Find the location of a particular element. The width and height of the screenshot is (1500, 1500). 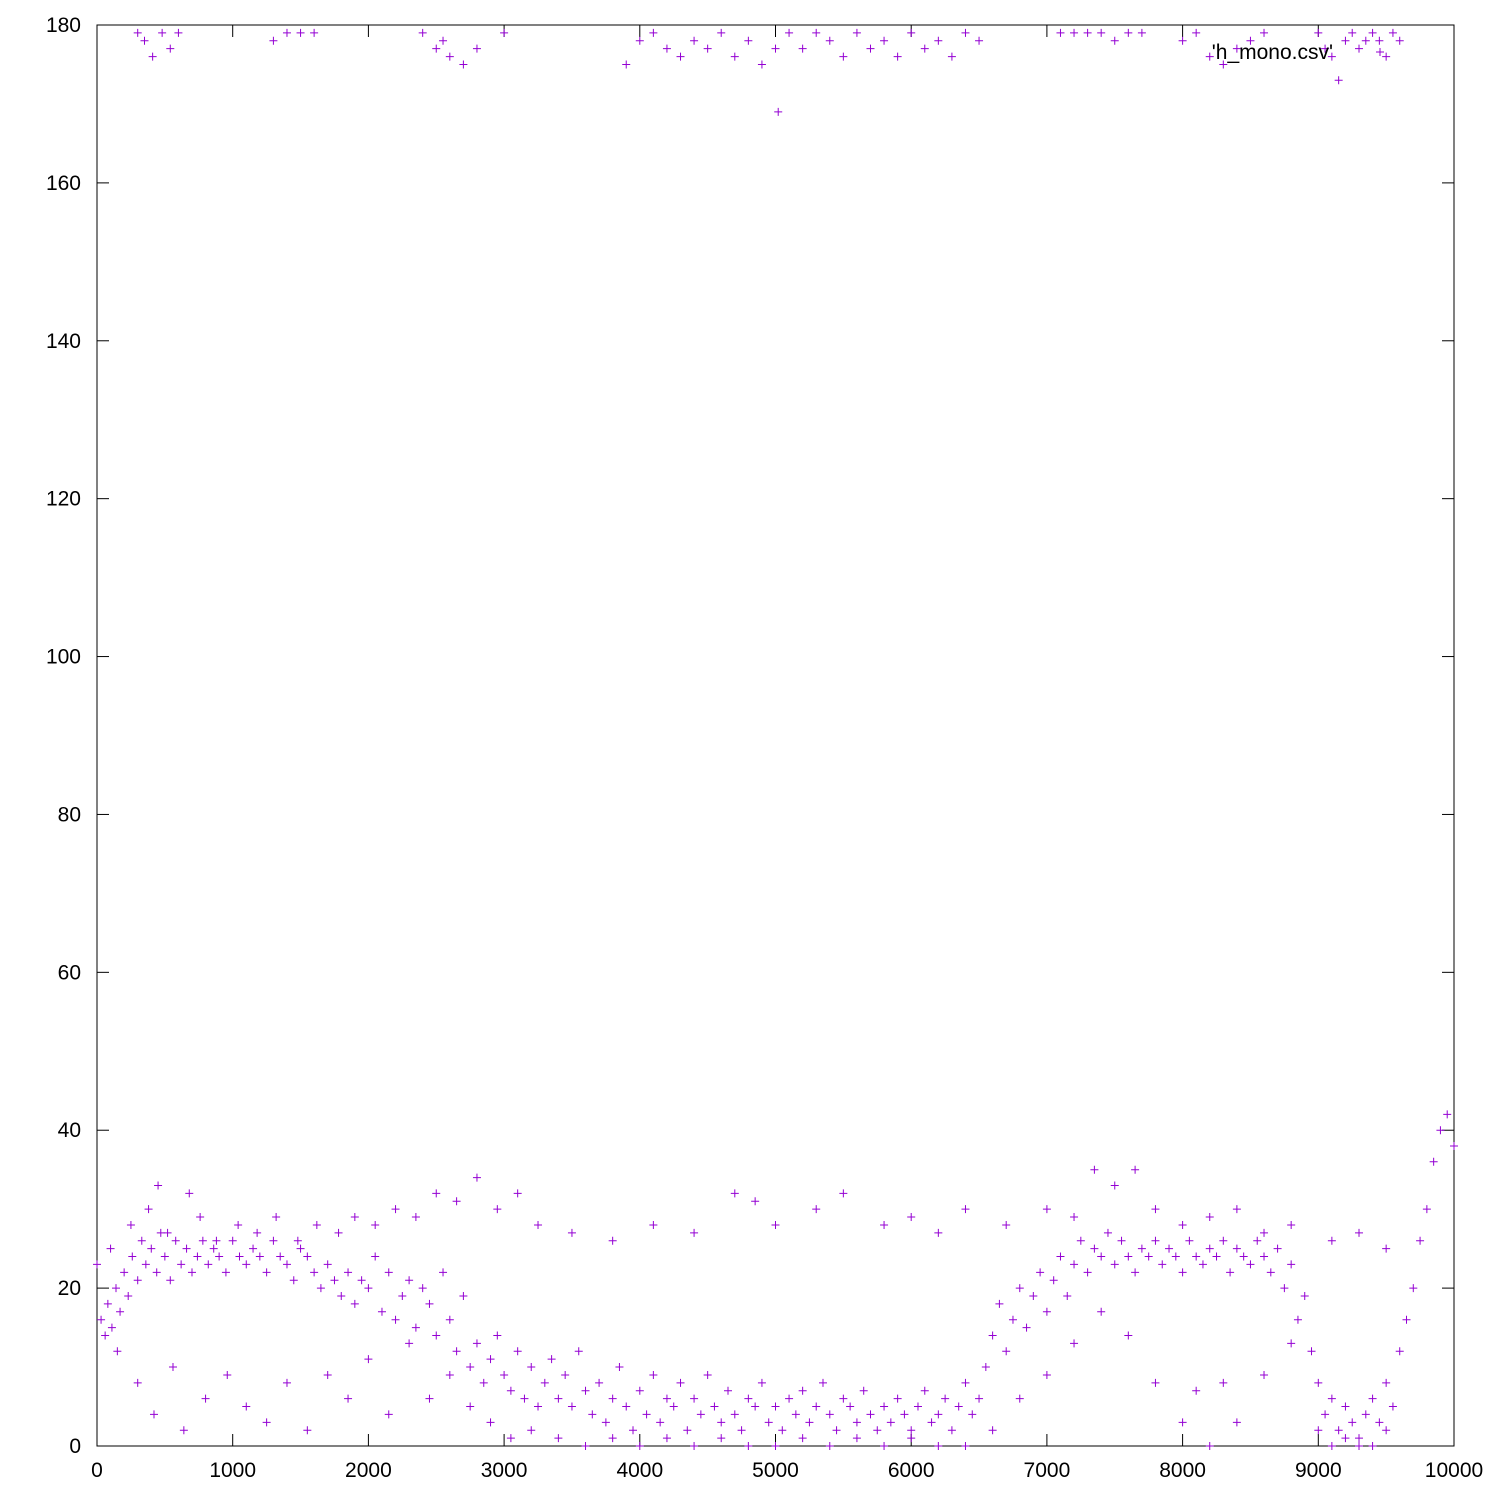

x-tick-label: 9000 is located at coordinates (1318, 1470).